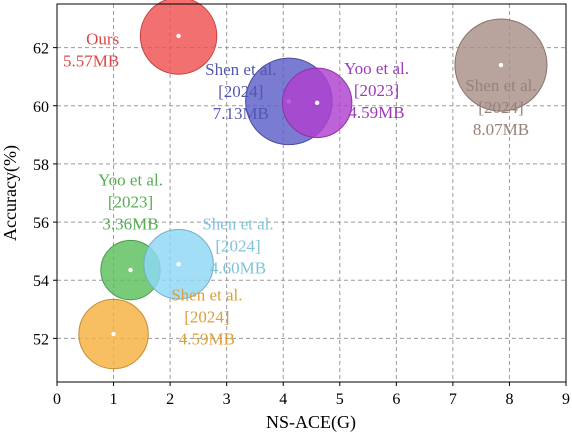 The image size is (572, 436). I want to click on bubble-label: Shen et al. [2024] 4.60MB, so click(237, 245).